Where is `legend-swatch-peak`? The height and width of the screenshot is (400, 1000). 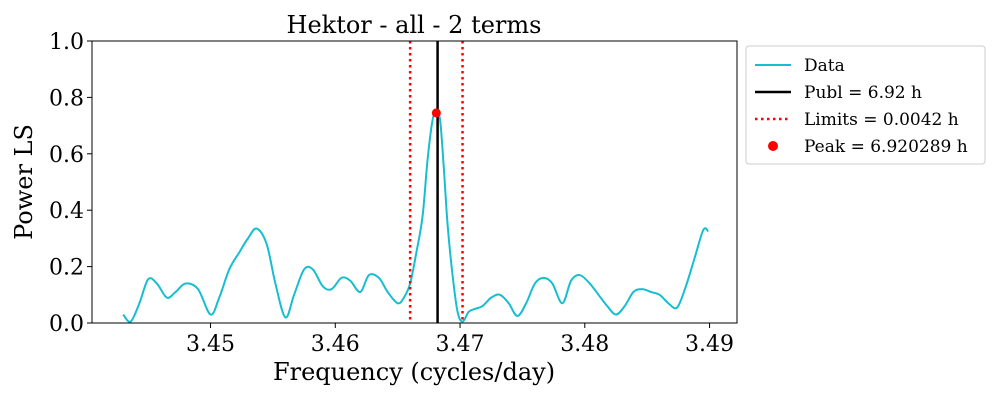
legend-swatch-peak is located at coordinates (773, 146).